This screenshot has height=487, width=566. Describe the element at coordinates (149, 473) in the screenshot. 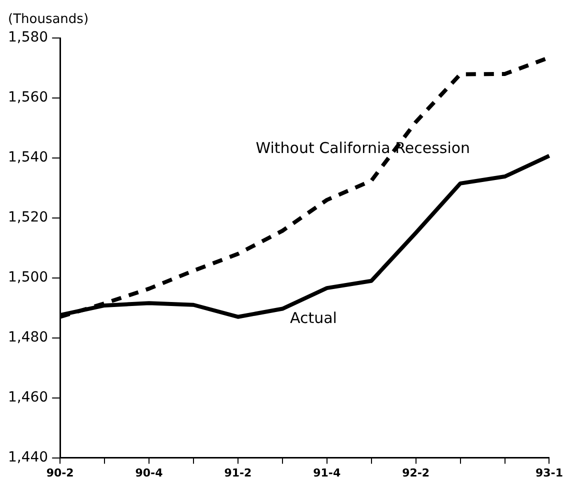

I see `x-tick-label: 90-4` at that location.